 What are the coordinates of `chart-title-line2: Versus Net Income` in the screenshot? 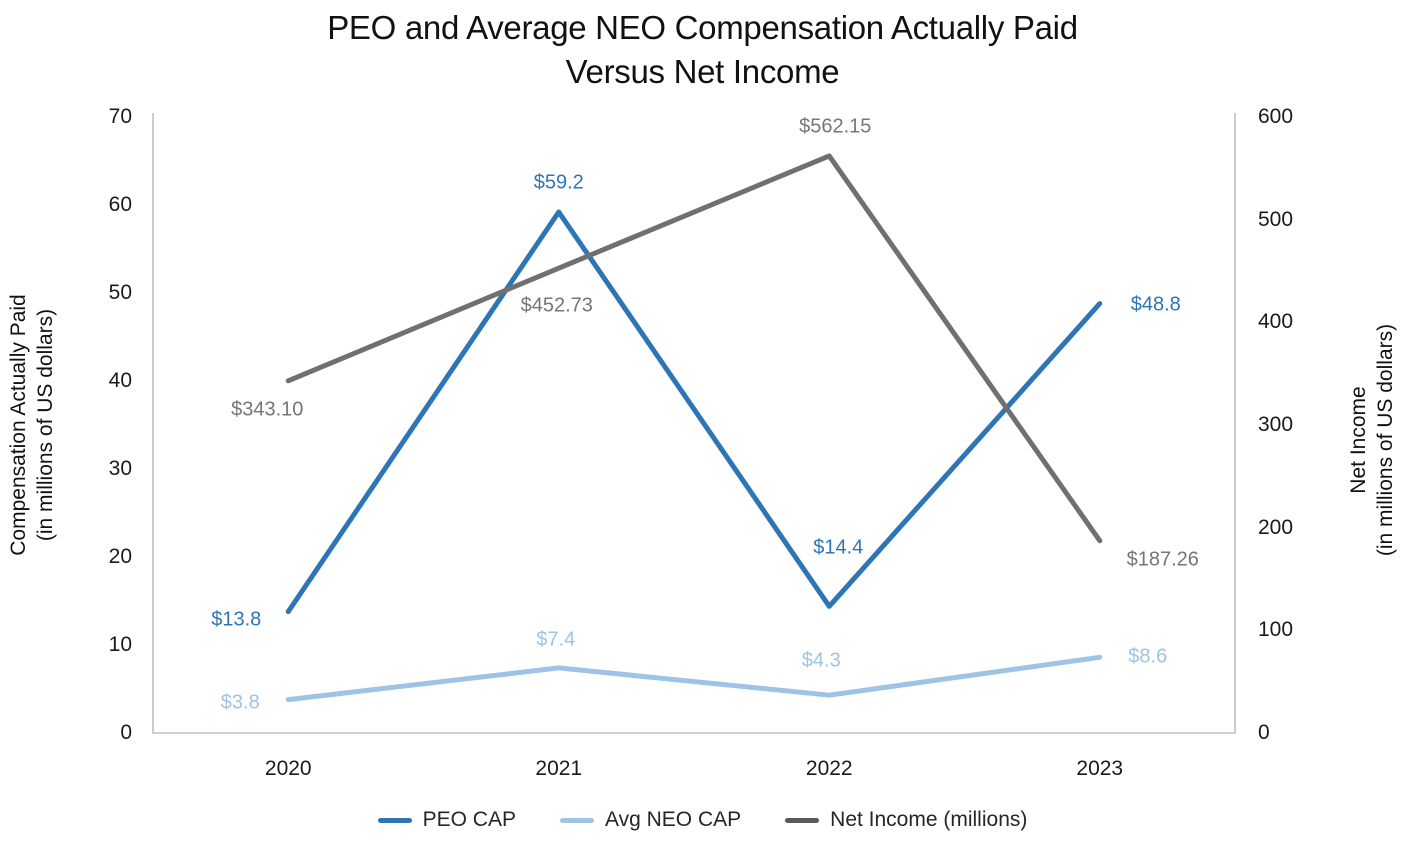 It's located at (702, 71).